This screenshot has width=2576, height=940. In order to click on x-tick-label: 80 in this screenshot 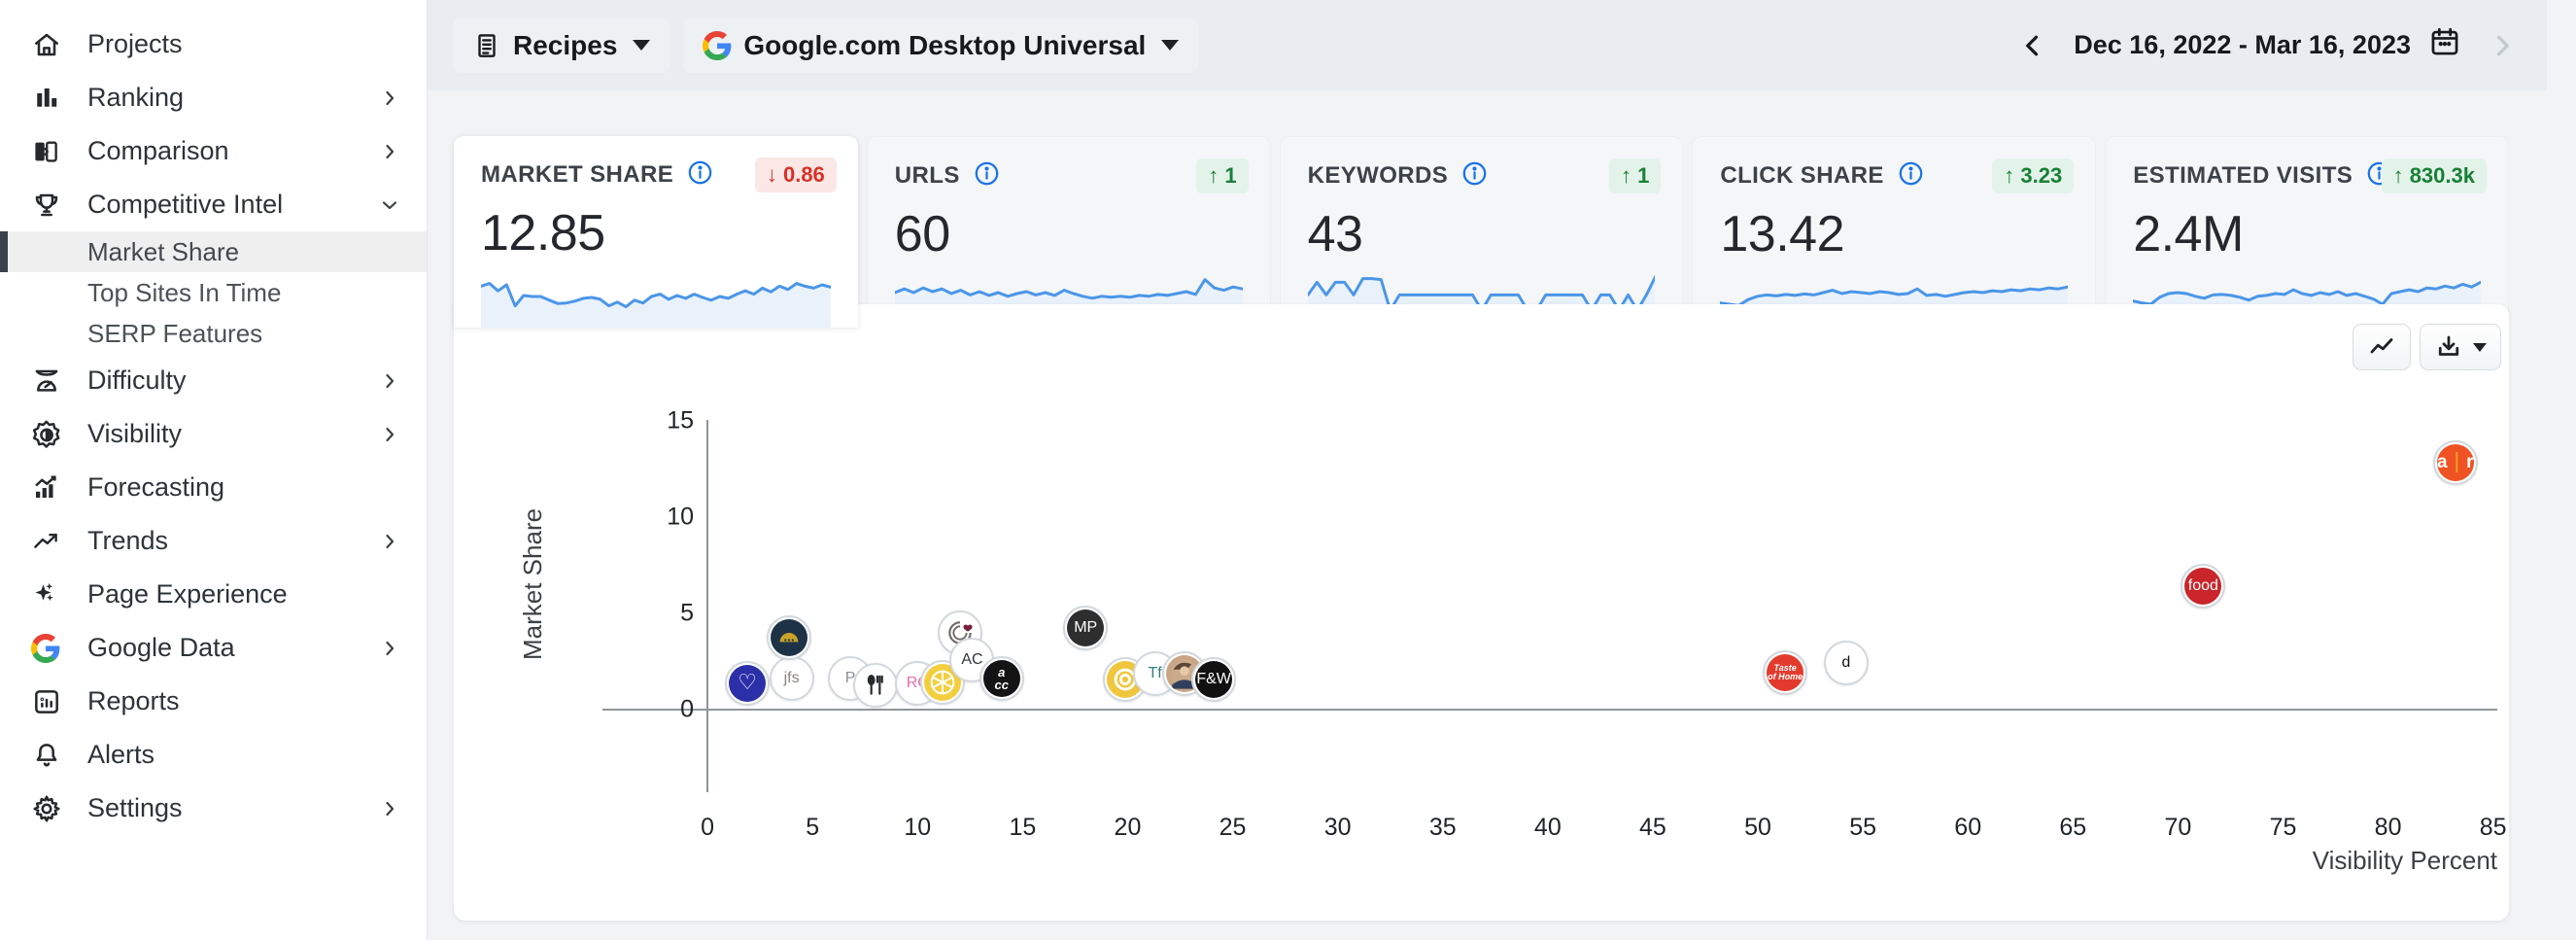, I will do `click(2388, 827)`.